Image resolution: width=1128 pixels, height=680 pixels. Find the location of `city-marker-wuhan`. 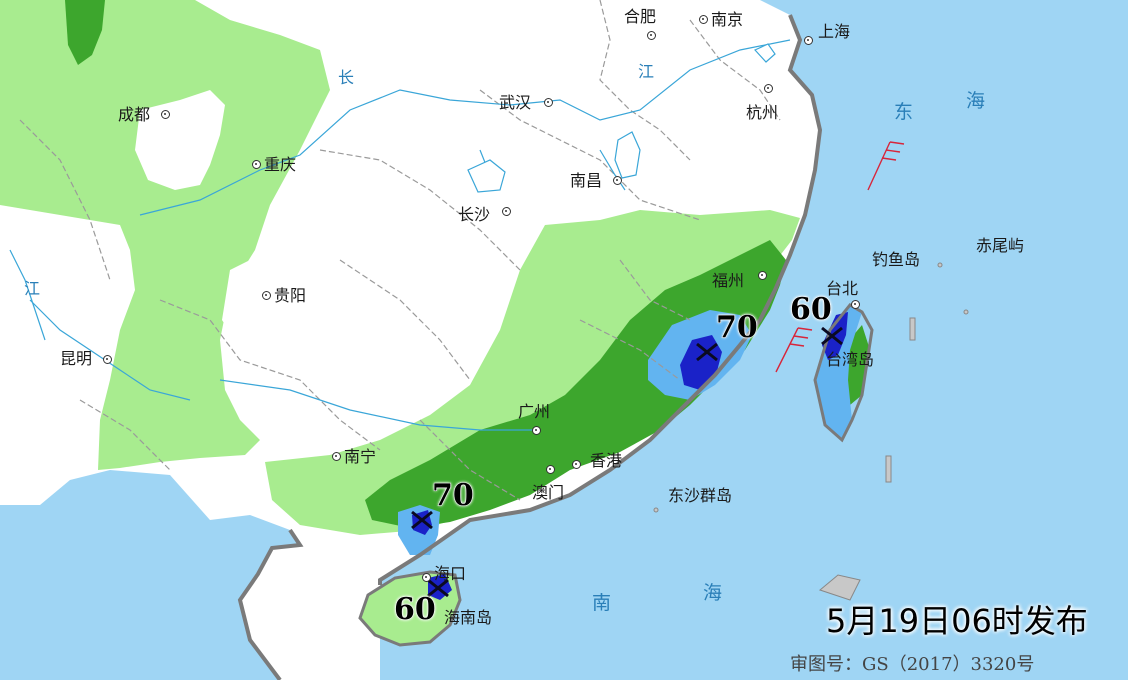

city-marker-wuhan is located at coordinates (548, 102).